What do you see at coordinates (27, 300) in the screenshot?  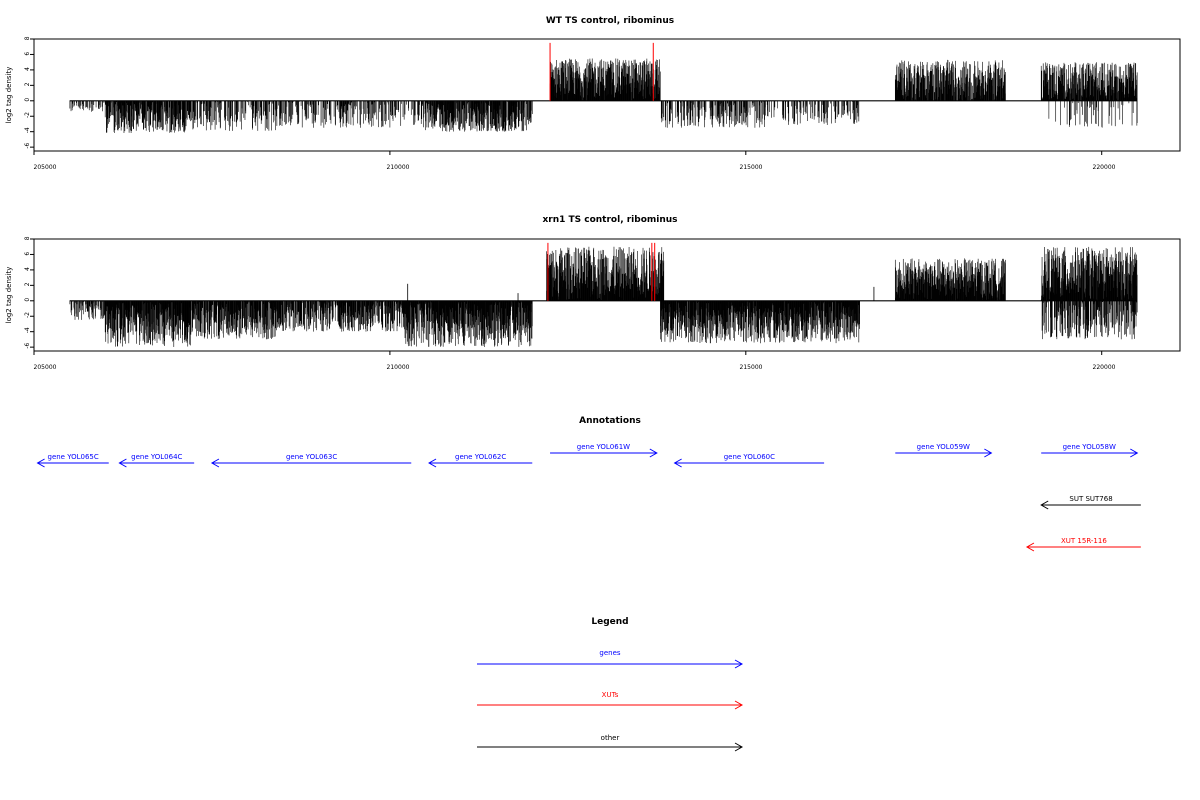 I see `xrn1-ytick: 0` at bounding box center [27, 300].